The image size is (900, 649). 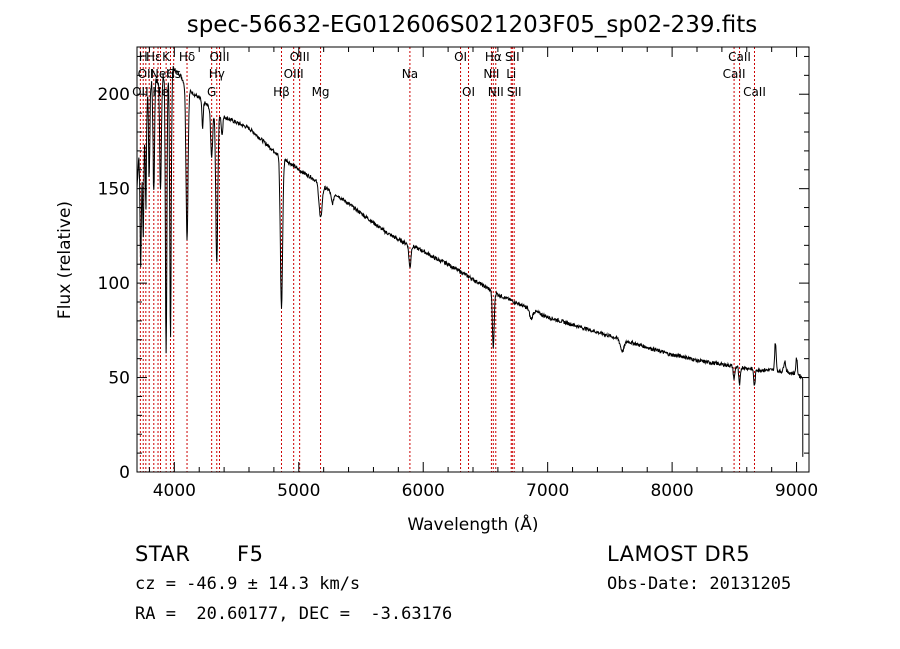 What do you see at coordinates (114, 284) in the screenshot?
I see `y-tick-label: 100` at bounding box center [114, 284].